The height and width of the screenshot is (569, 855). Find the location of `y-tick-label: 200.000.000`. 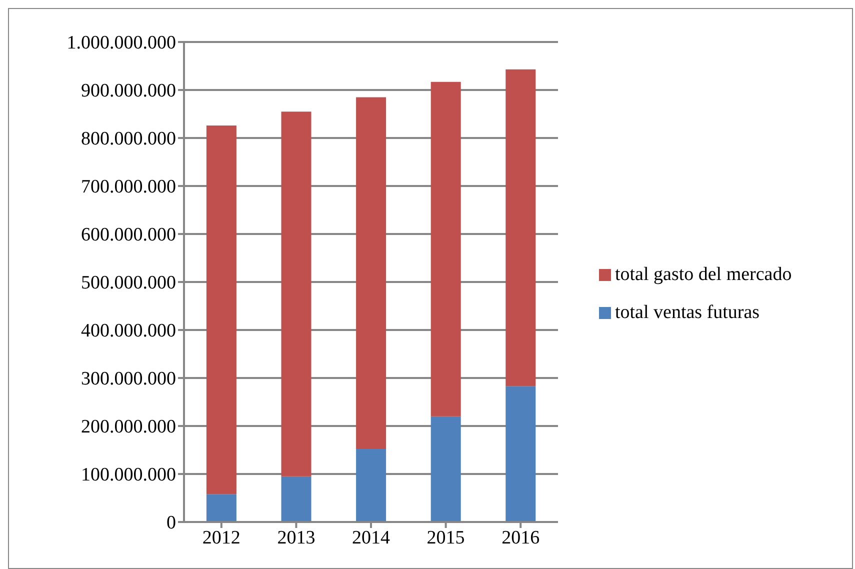

y-tick-label: 200.000.000 is located at coordinates (128, 427).